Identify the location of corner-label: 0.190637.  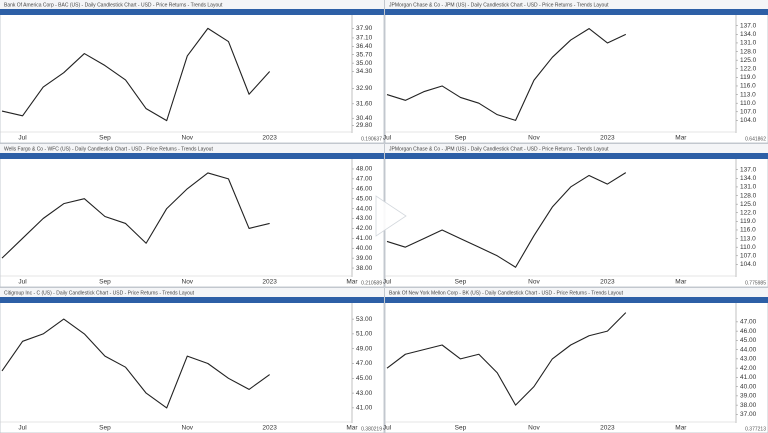
(371, 139).